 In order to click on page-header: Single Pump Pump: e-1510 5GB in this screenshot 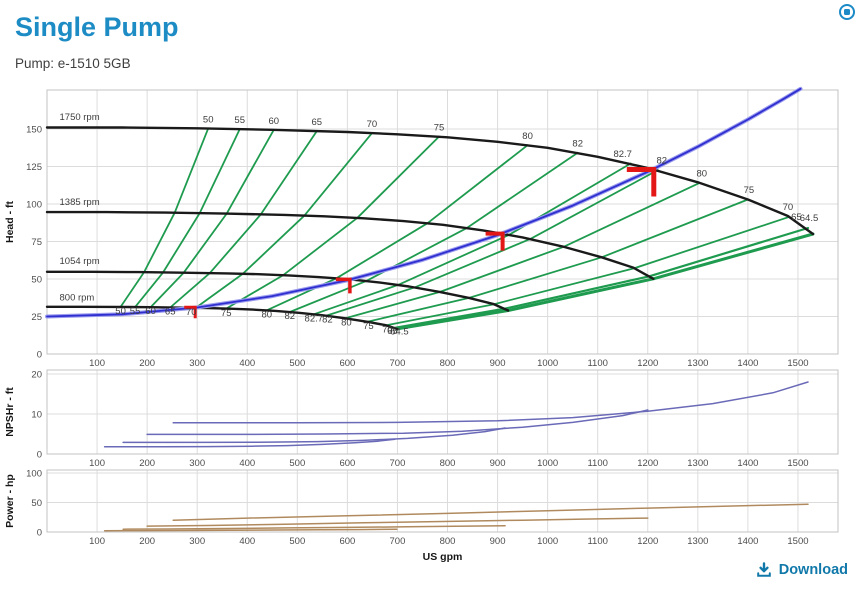, I will do `click(431, 41)`.